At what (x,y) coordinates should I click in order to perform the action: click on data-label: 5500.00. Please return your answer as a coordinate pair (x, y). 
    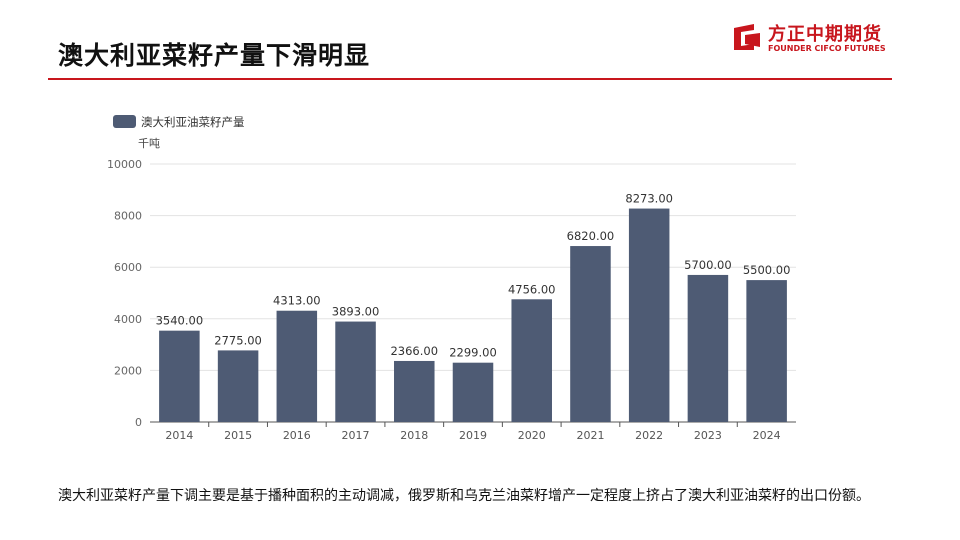
    Looking at the image, I should click on (767, 270).